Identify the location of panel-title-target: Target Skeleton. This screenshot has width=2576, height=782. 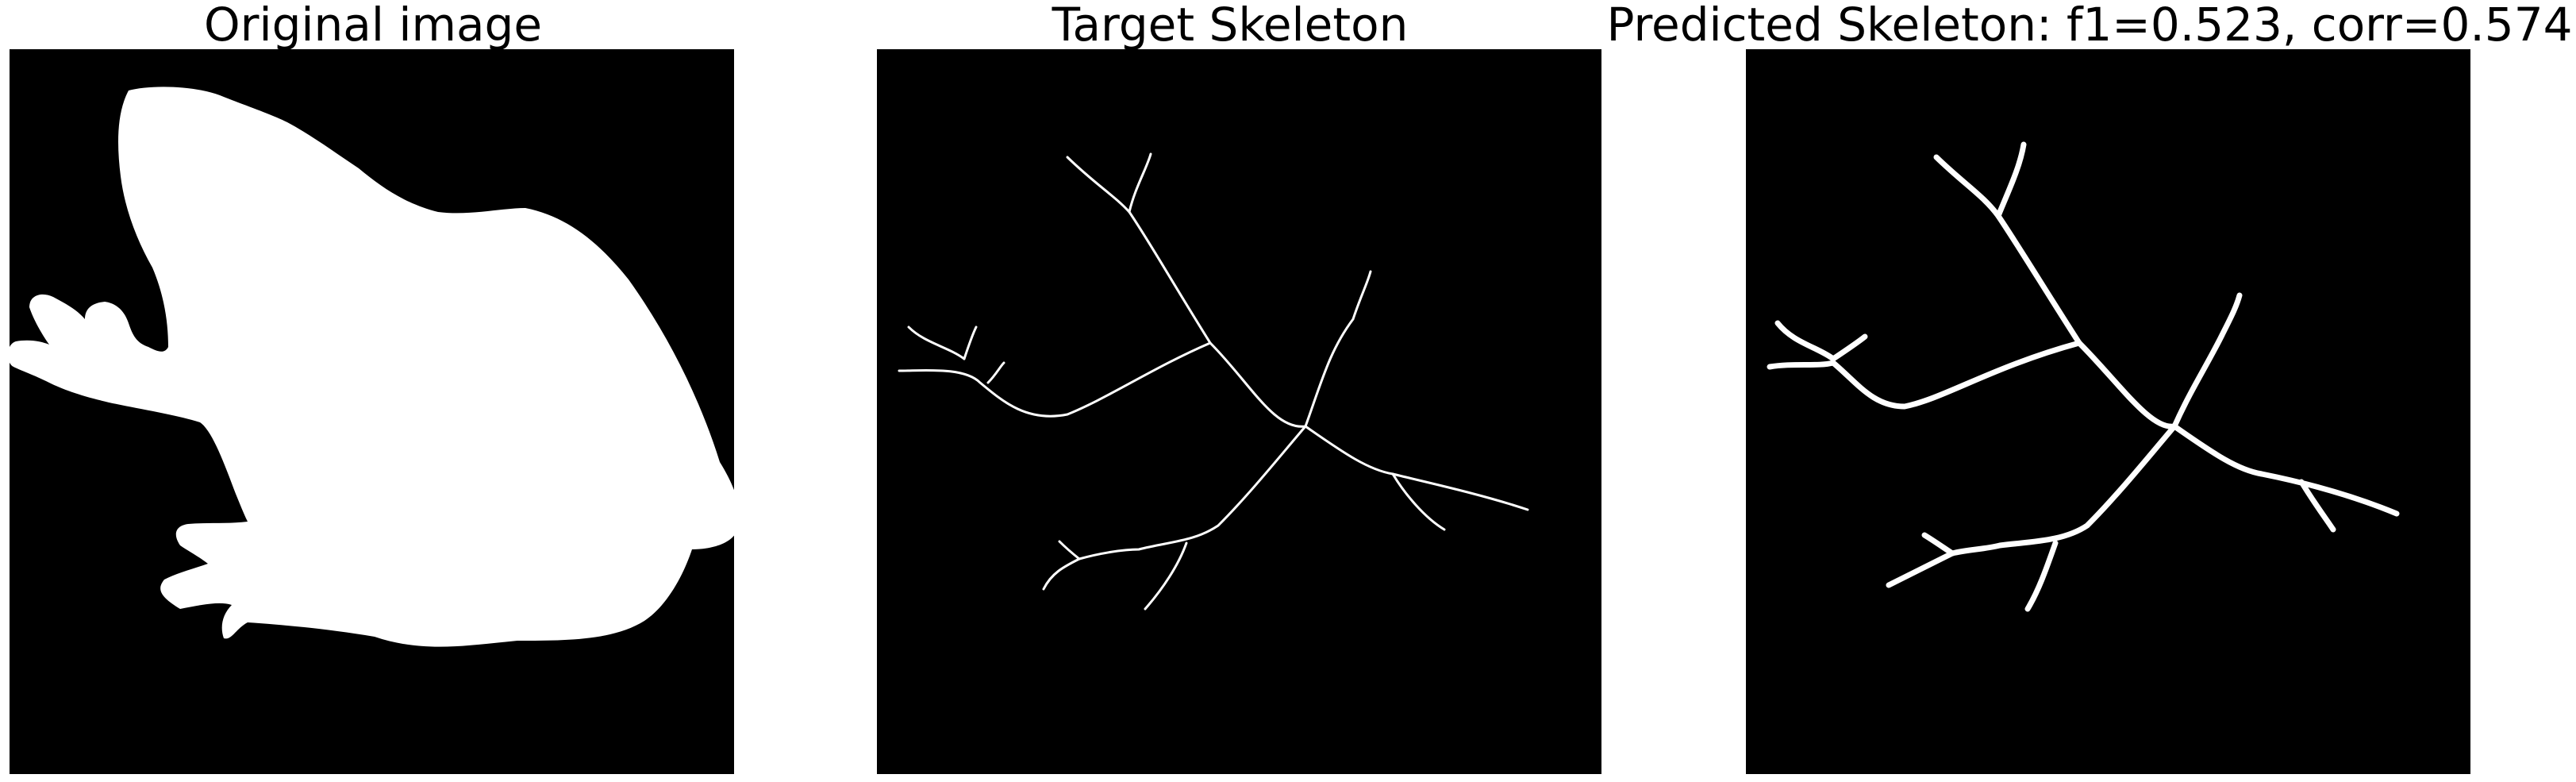
(1230, 26).